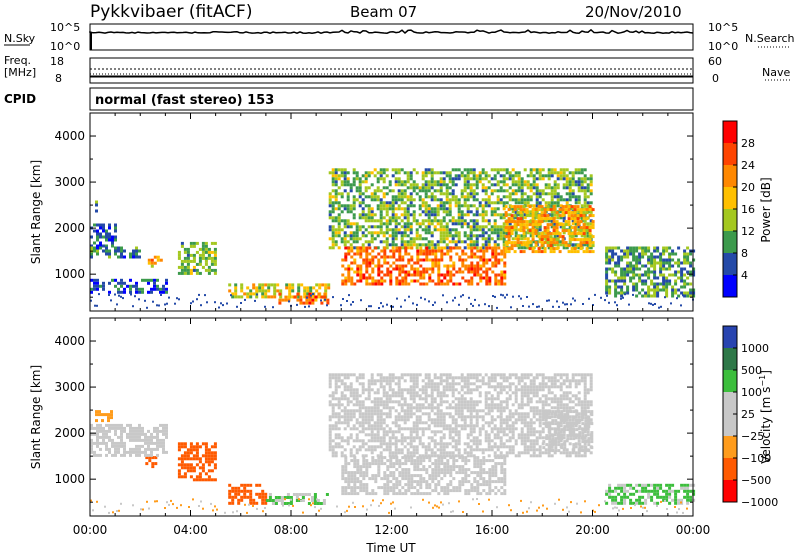 The height and width of the screenshot is (554, 800). What do you see at coordinates (17, 60) in the screenshot?
I see `freq-label: Freq.` at bounding box center [17, 60].